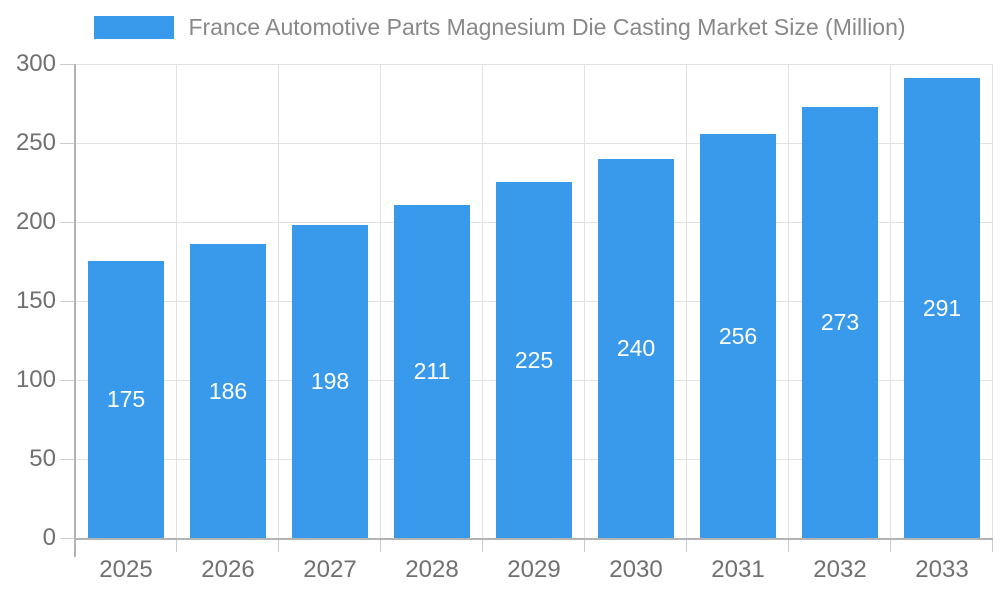 Image resolution: width=1000 pixels, height=600 pixels. I want to click on bar-value-label: 225, so click(534, 359).